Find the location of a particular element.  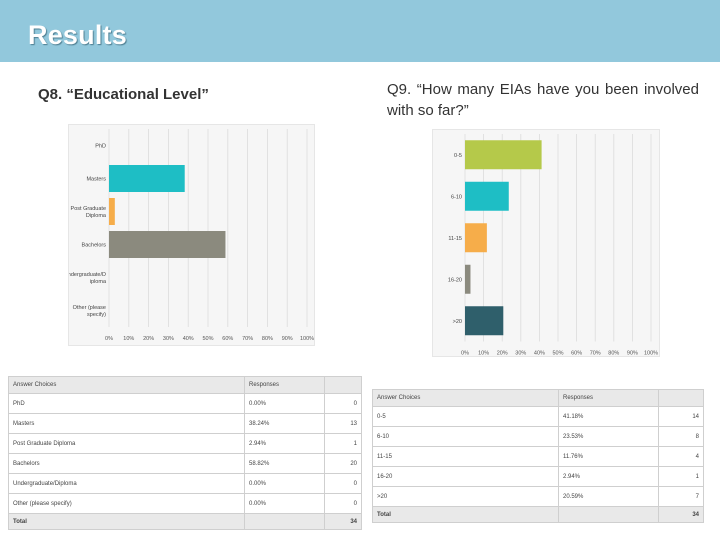

table-cell: PhD is located at coordinates (126, 403).